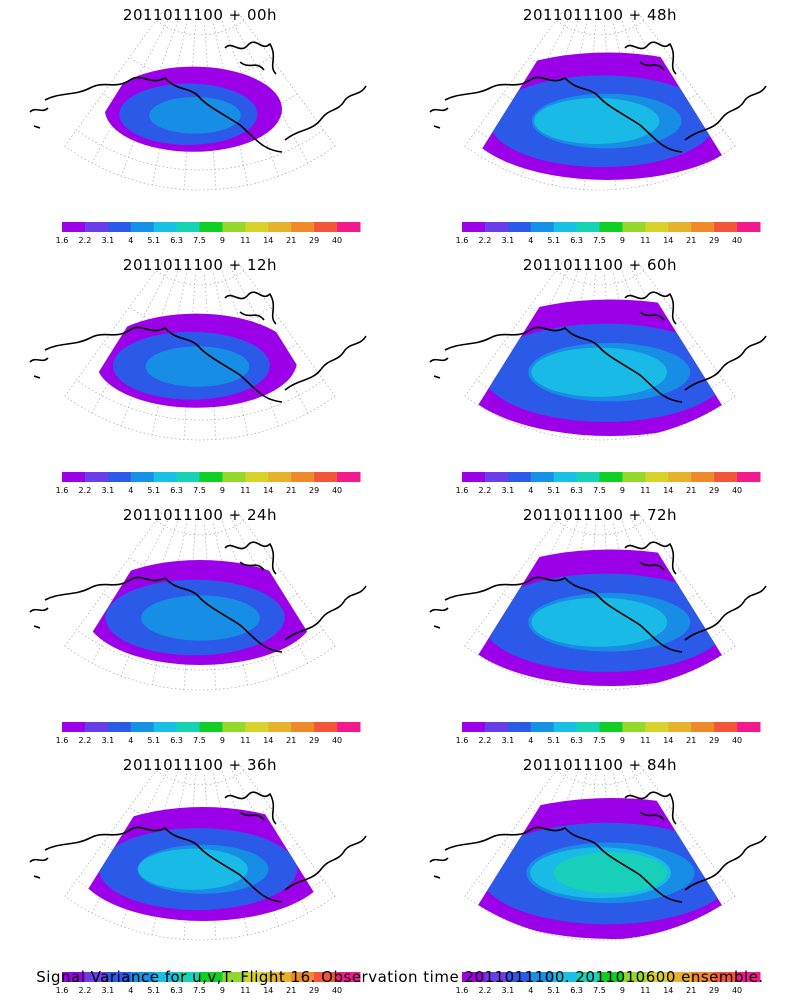 The height and width of the screenshot is (1000, 800). I want to click on colorbar-tick-label: 3.1, so click(108, 240).